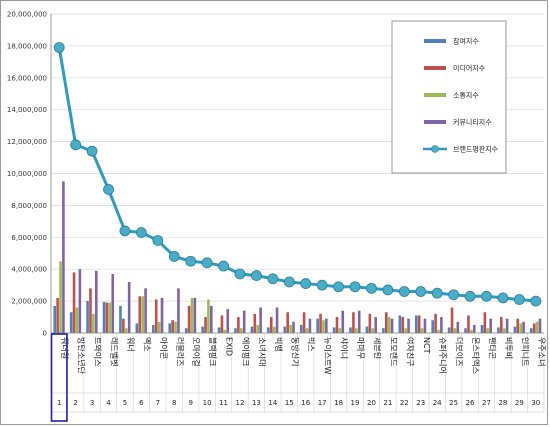 The width and height of the screenshot is (550, 427). I want to click on category-label: 빅뱅, so click(279, 344).